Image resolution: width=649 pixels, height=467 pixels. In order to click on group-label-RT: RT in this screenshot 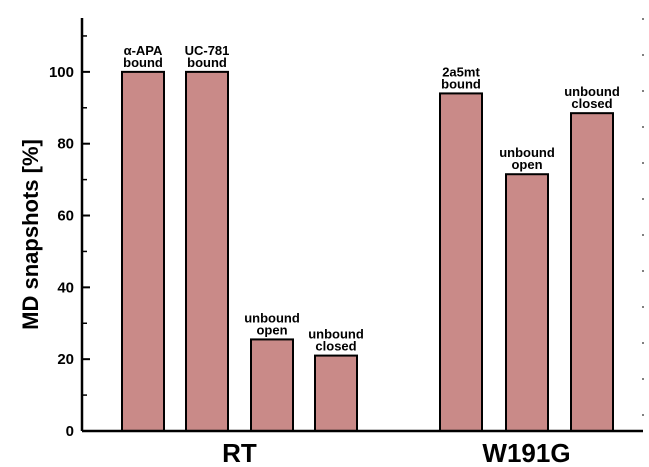, I will do `click(239, 452)`.